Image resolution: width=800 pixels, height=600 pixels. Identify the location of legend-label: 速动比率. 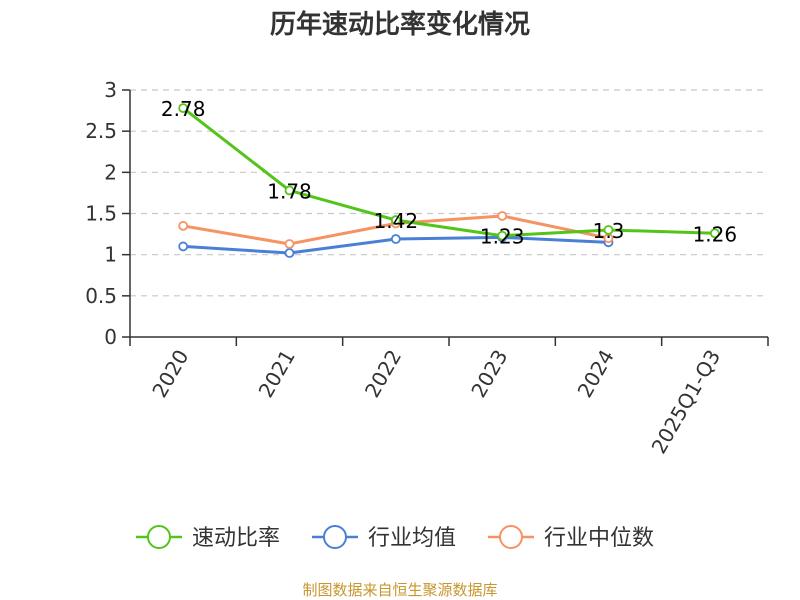
(236, 538).